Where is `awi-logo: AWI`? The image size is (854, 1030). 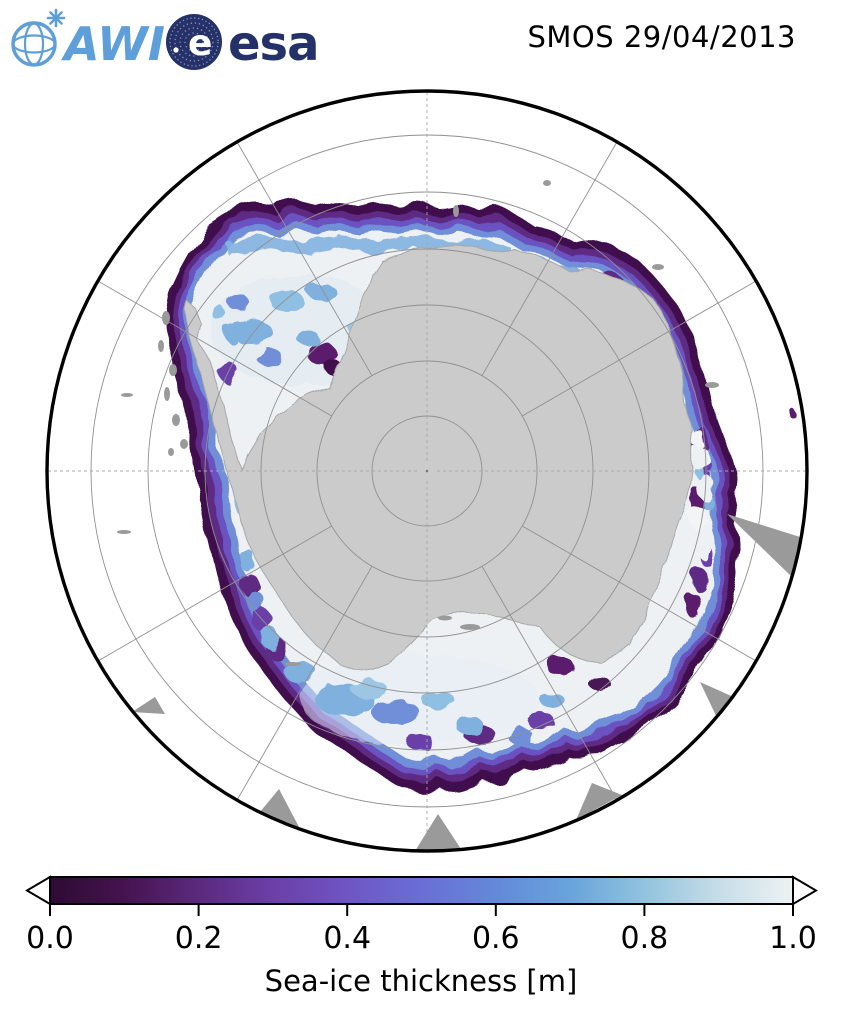
awi-logo: AWI is located at coordinates (88, 39).